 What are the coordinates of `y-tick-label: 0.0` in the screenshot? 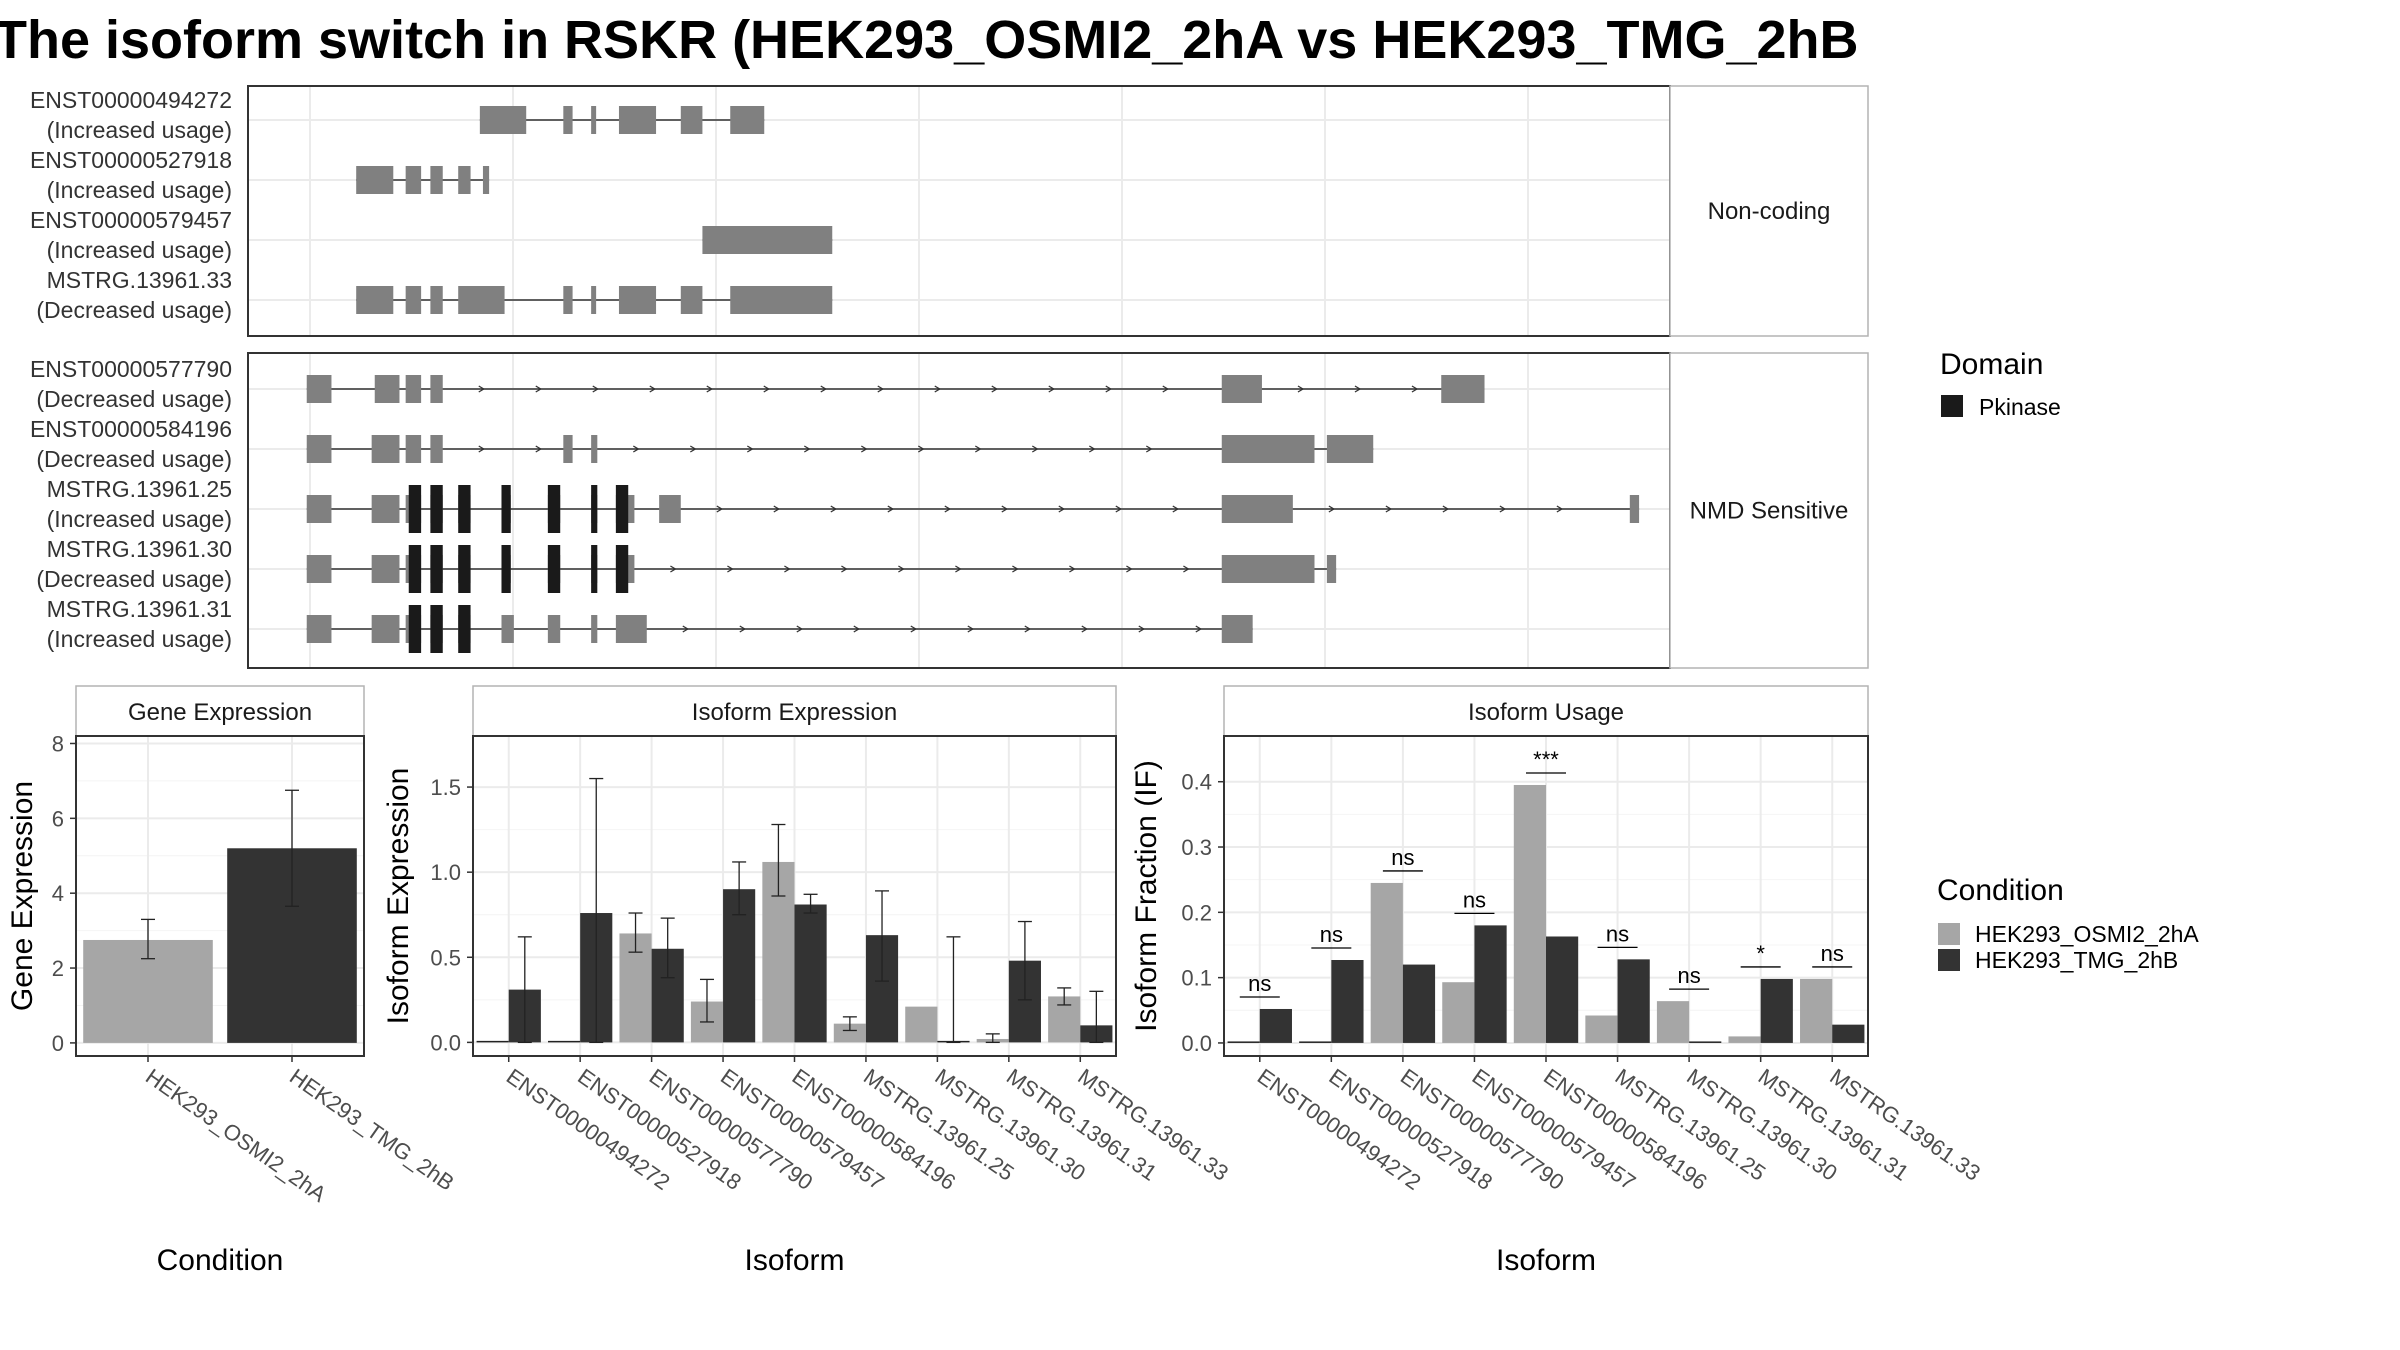 It's located at (1196, 1043).